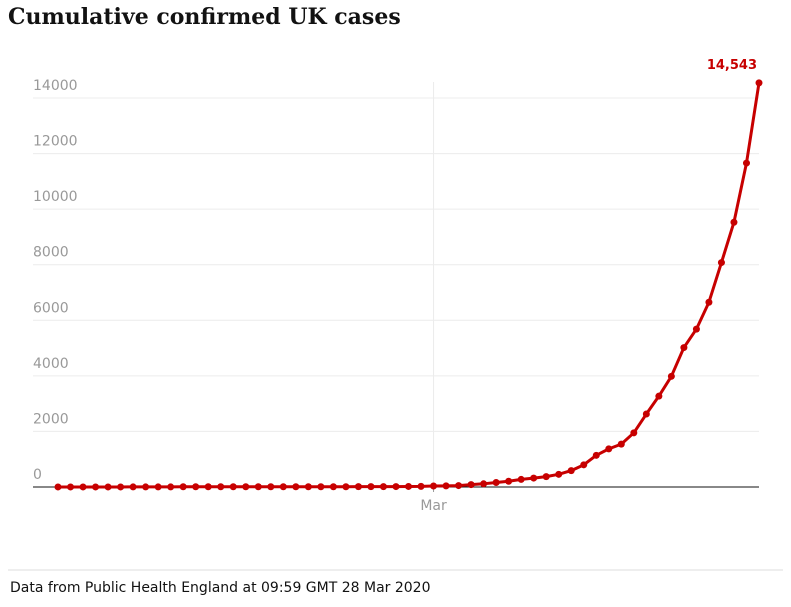  Describe the element at coordinates (732, 65) in the screenshot. I see `data-label: 14,543` at that location.